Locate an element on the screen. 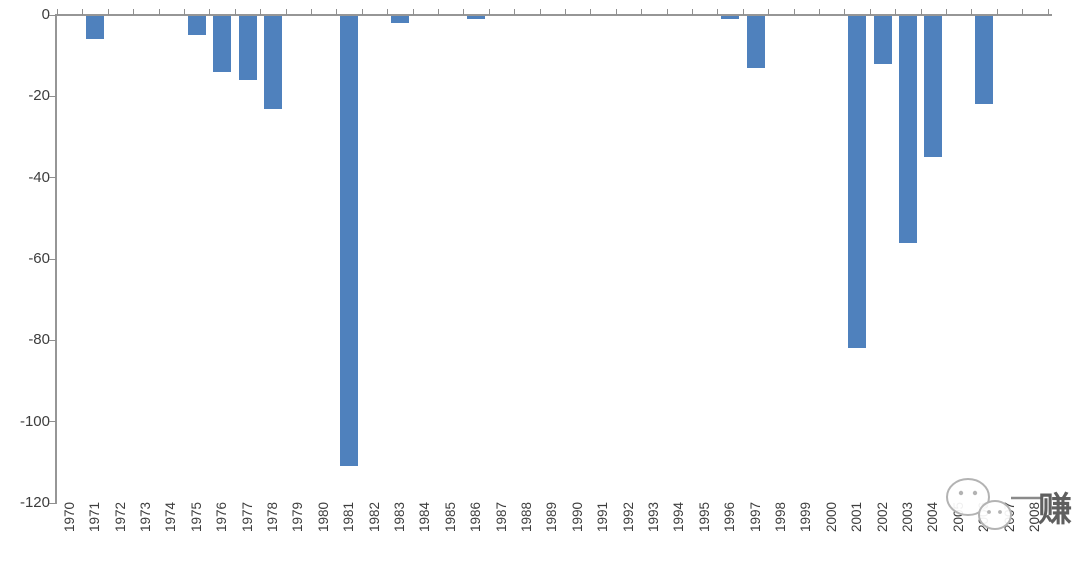 The width and height of the screenshot is (1080, 561). x-tick-label: 1974 is located at coordinates (171, 517).